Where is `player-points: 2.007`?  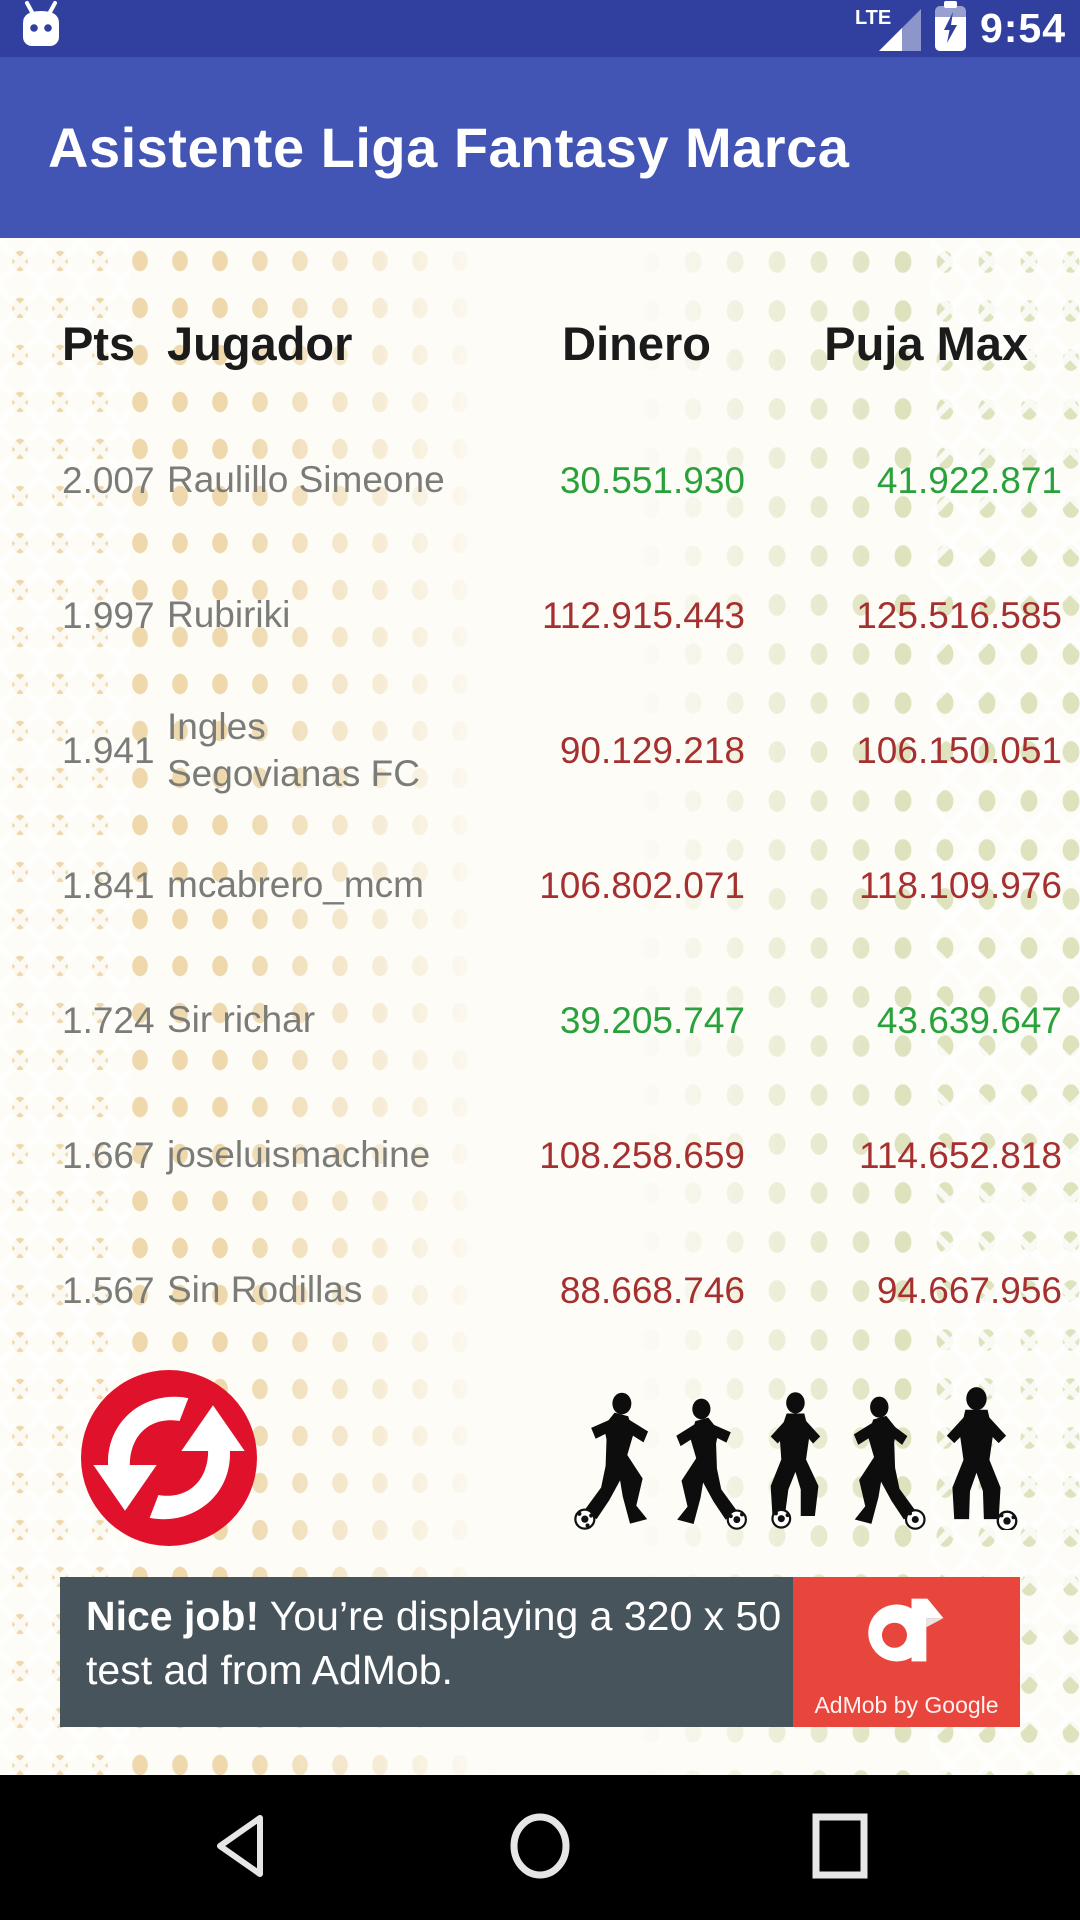
player-points: 2.007 is located at coordinates (108, 480).